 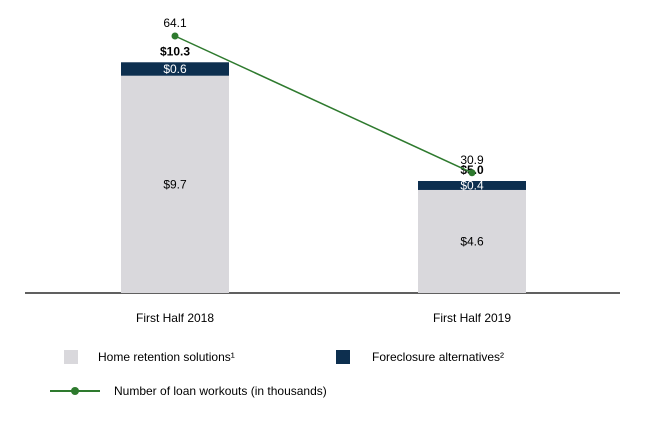 I want to click on legend-label-home-retention: Home retention solutions¹, so click(x=166, y=357).